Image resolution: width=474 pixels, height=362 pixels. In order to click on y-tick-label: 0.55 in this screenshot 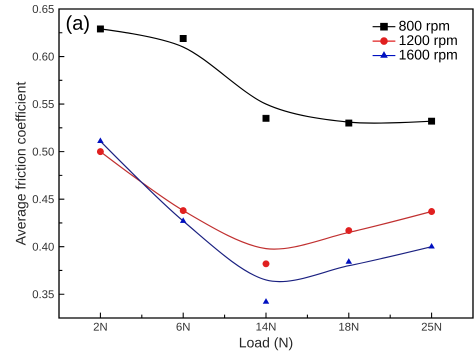, I will do `click(43, 104)`.